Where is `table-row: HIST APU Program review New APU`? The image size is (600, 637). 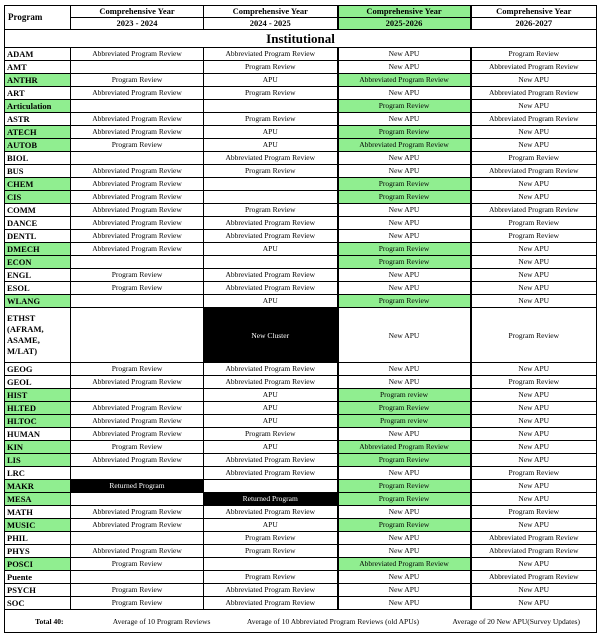 table-row: HIST APU Program review New APU is located at coordinates (300, 395).